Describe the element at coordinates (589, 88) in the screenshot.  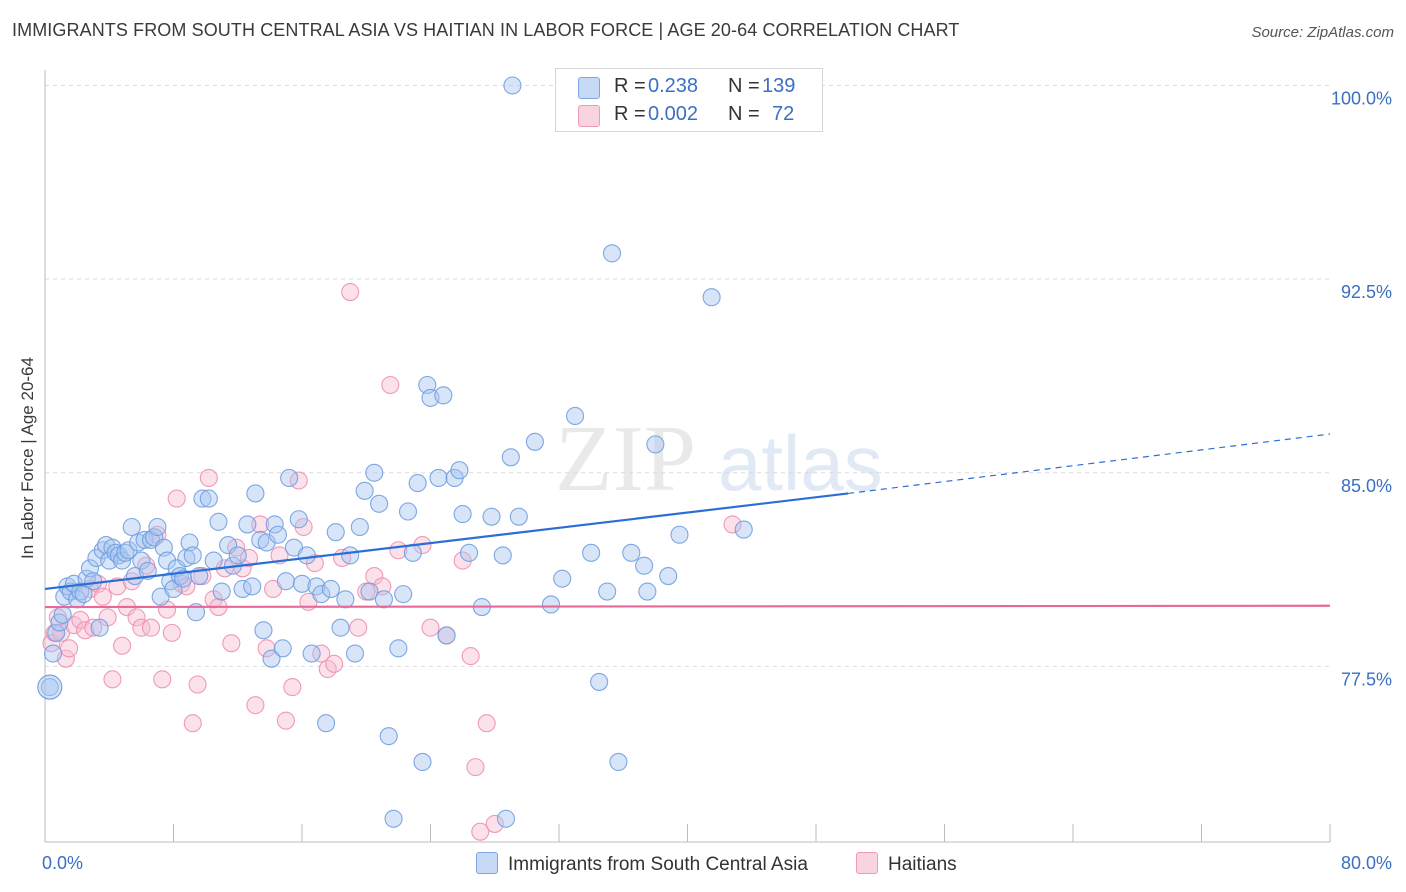
I see `legend-swatch-blue` at that location.